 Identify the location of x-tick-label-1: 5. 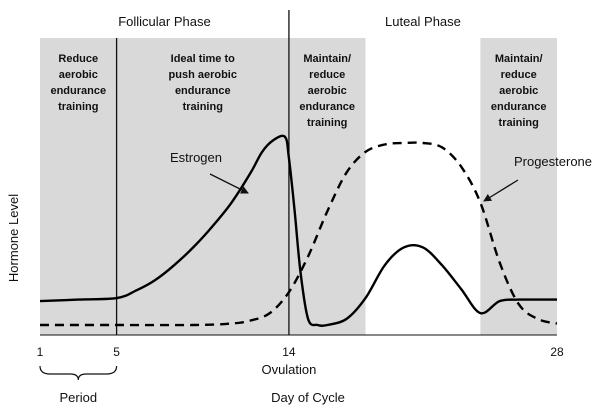
(116, 352).